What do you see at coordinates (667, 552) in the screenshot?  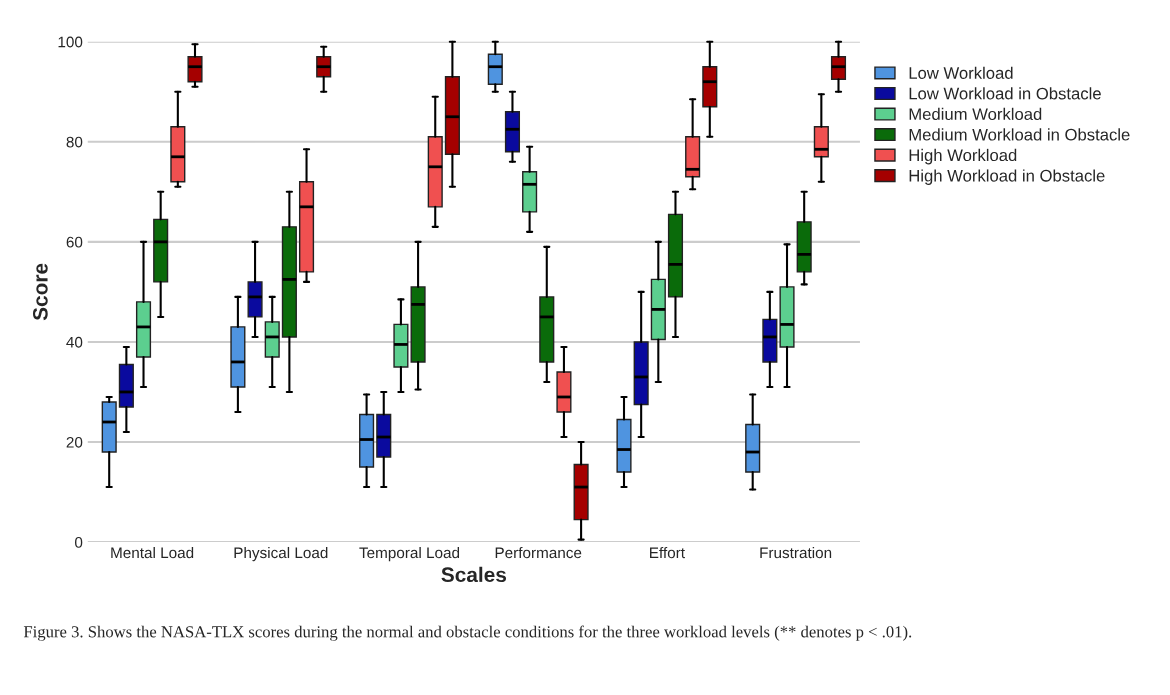 I see `x-tick-label: Effort` at bounding box center [667, 552].